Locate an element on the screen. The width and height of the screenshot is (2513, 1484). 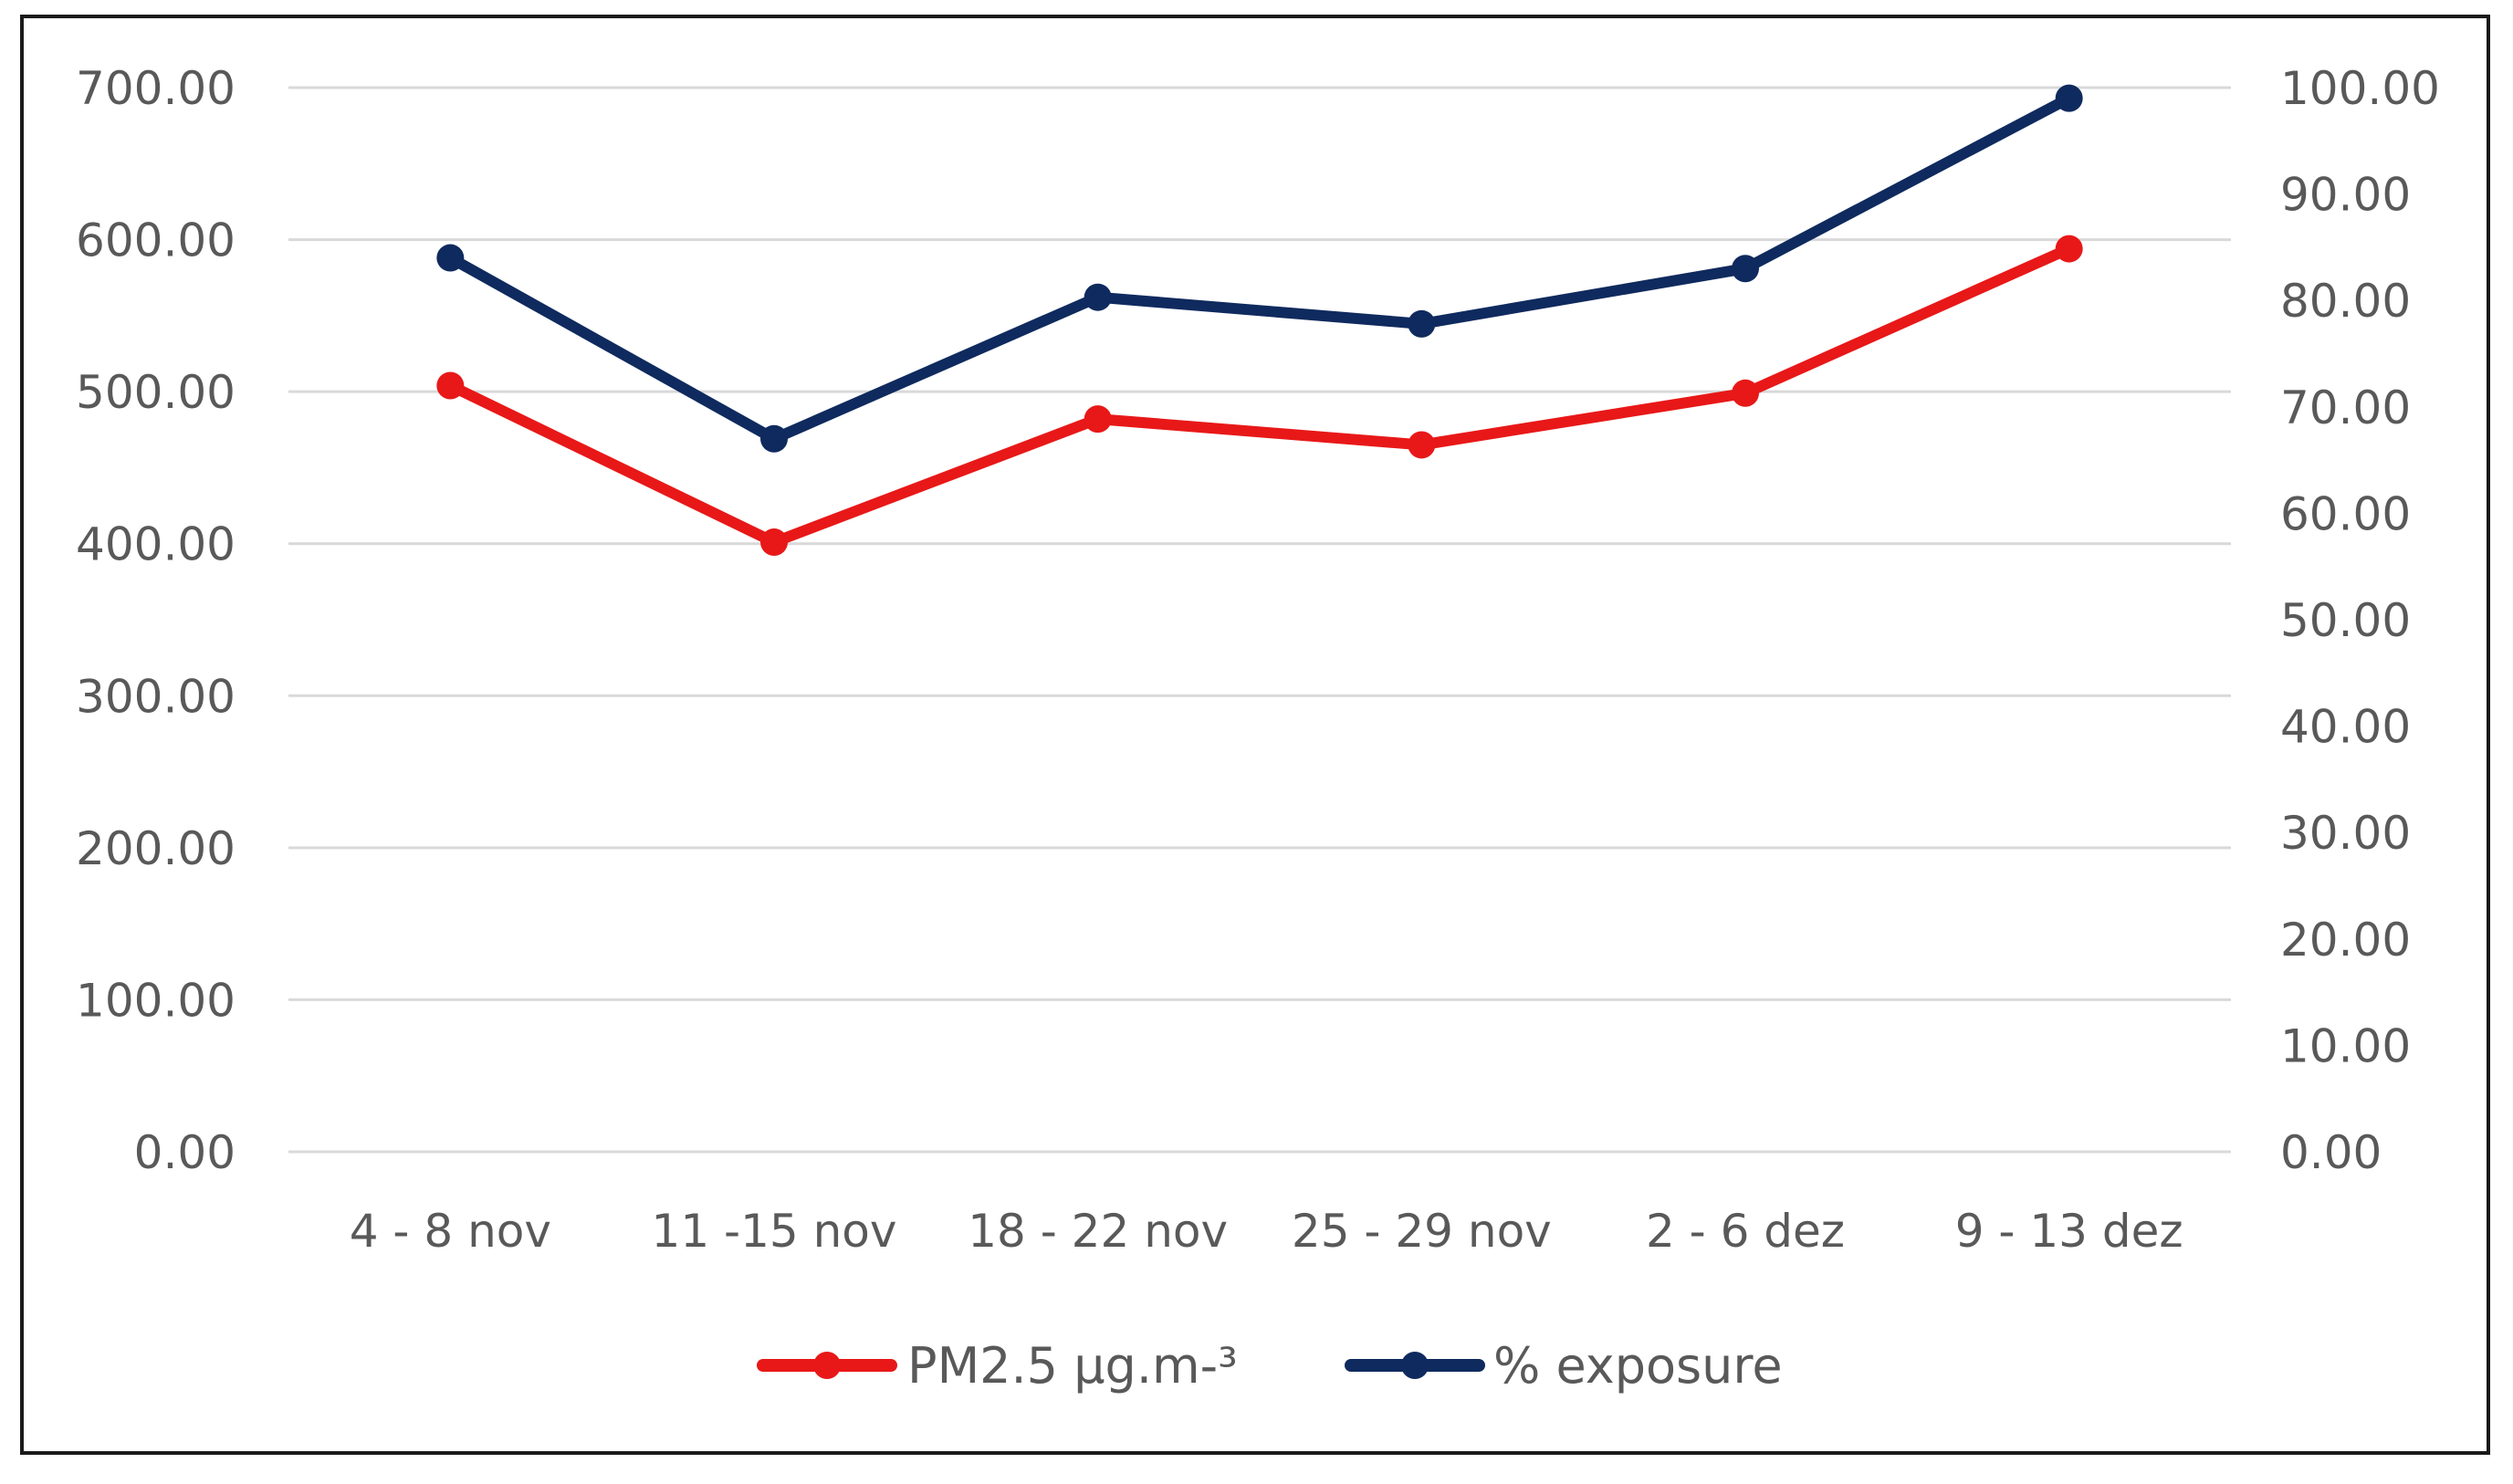
left-tick-label: 0.00 is located at coordinates (185, 1152).